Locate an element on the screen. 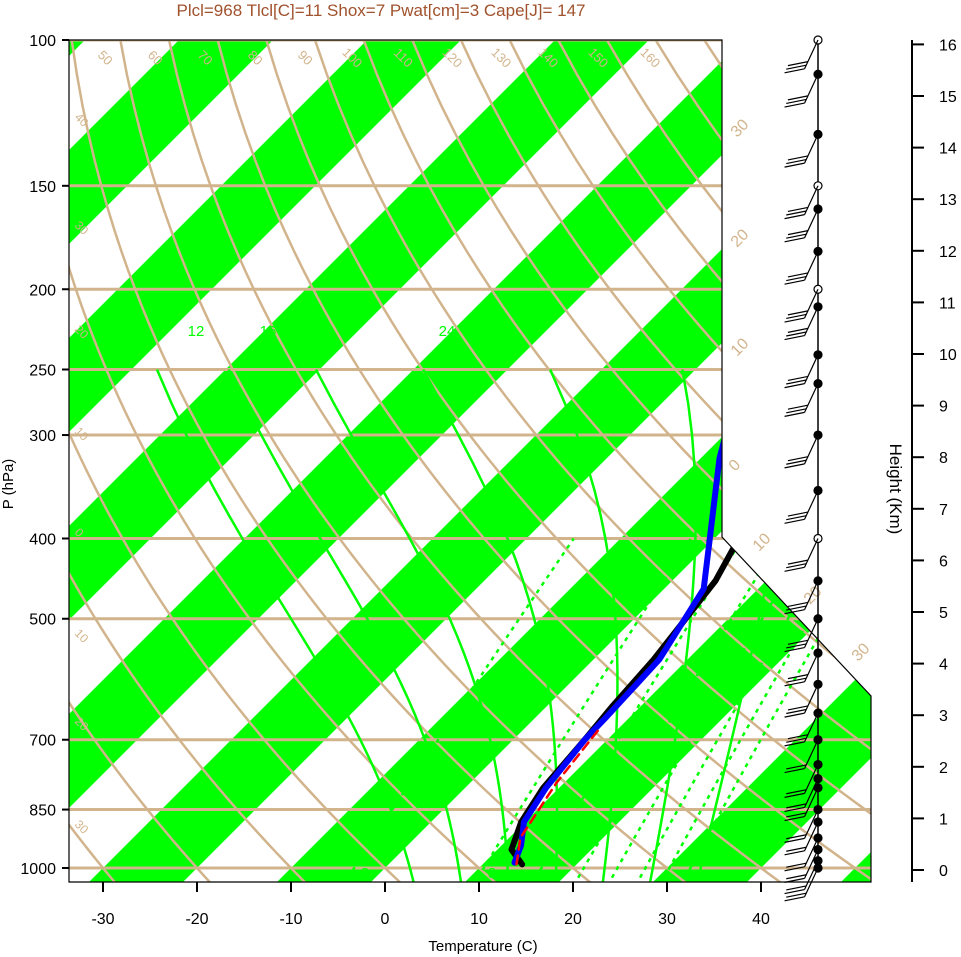 The height and width of the screenshot is (957, 961). y-tick-label: 500 is located at coordinates (42, 620).